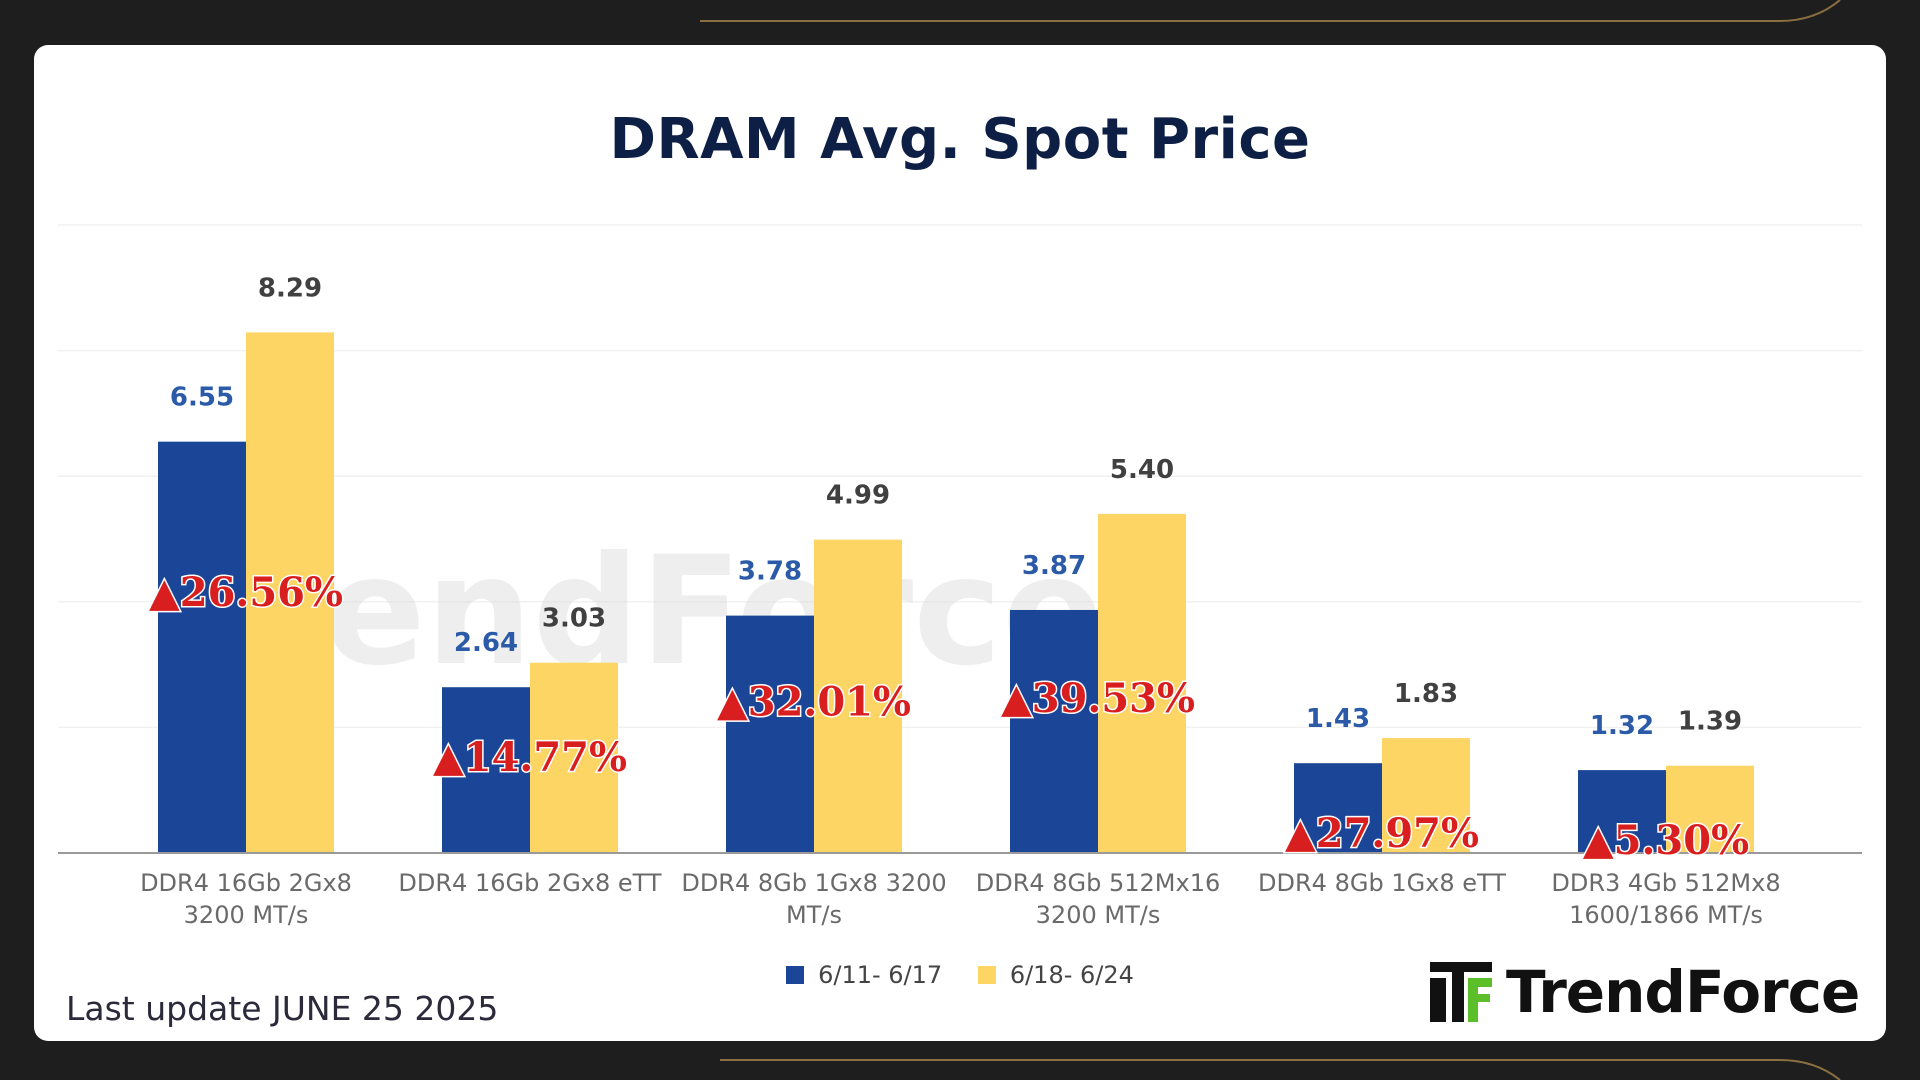 Image resolution: width=1920 pixels, height=1080 pixels. What do you see at coordinates (486, 643) in the screenshot?
I see `value-label: 2.64` at bounding box center [486, 643].